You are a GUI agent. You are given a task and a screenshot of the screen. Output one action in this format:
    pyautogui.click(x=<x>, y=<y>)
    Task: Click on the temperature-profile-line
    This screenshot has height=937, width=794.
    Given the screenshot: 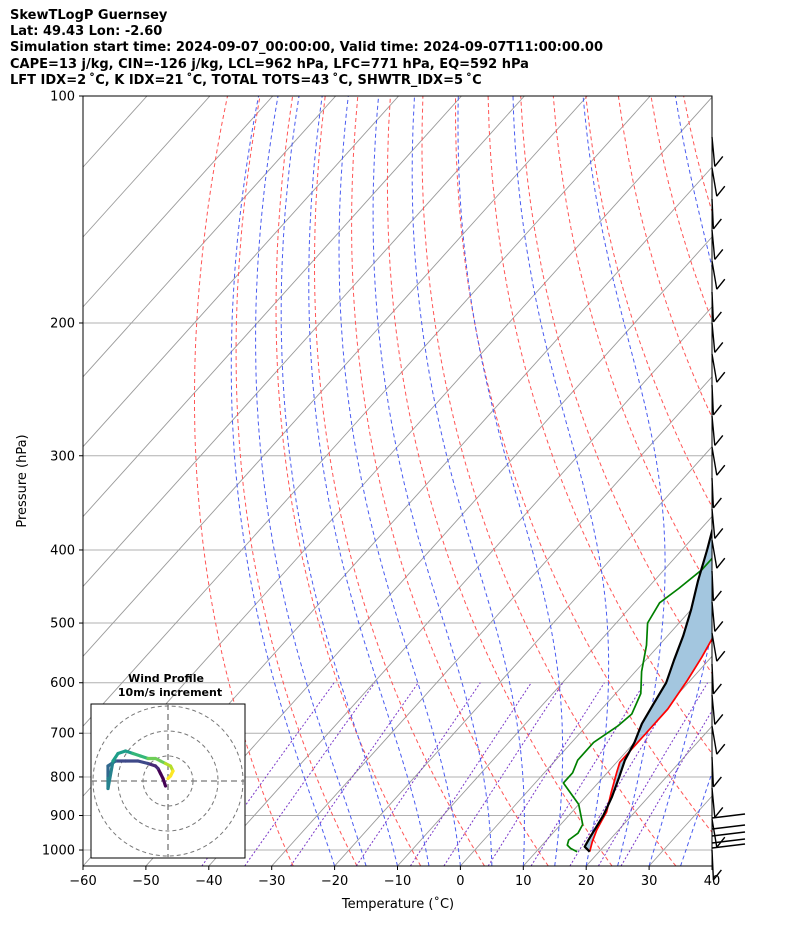 What is the action you would take?
    pyautogui.click(x=650, y=744)
    